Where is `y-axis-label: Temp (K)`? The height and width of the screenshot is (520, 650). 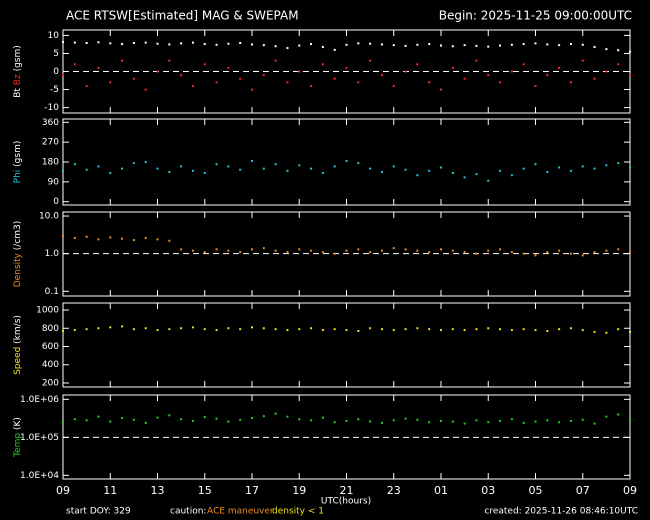 y-axis-label: Temp (K) is located at coordinates (18, 437).